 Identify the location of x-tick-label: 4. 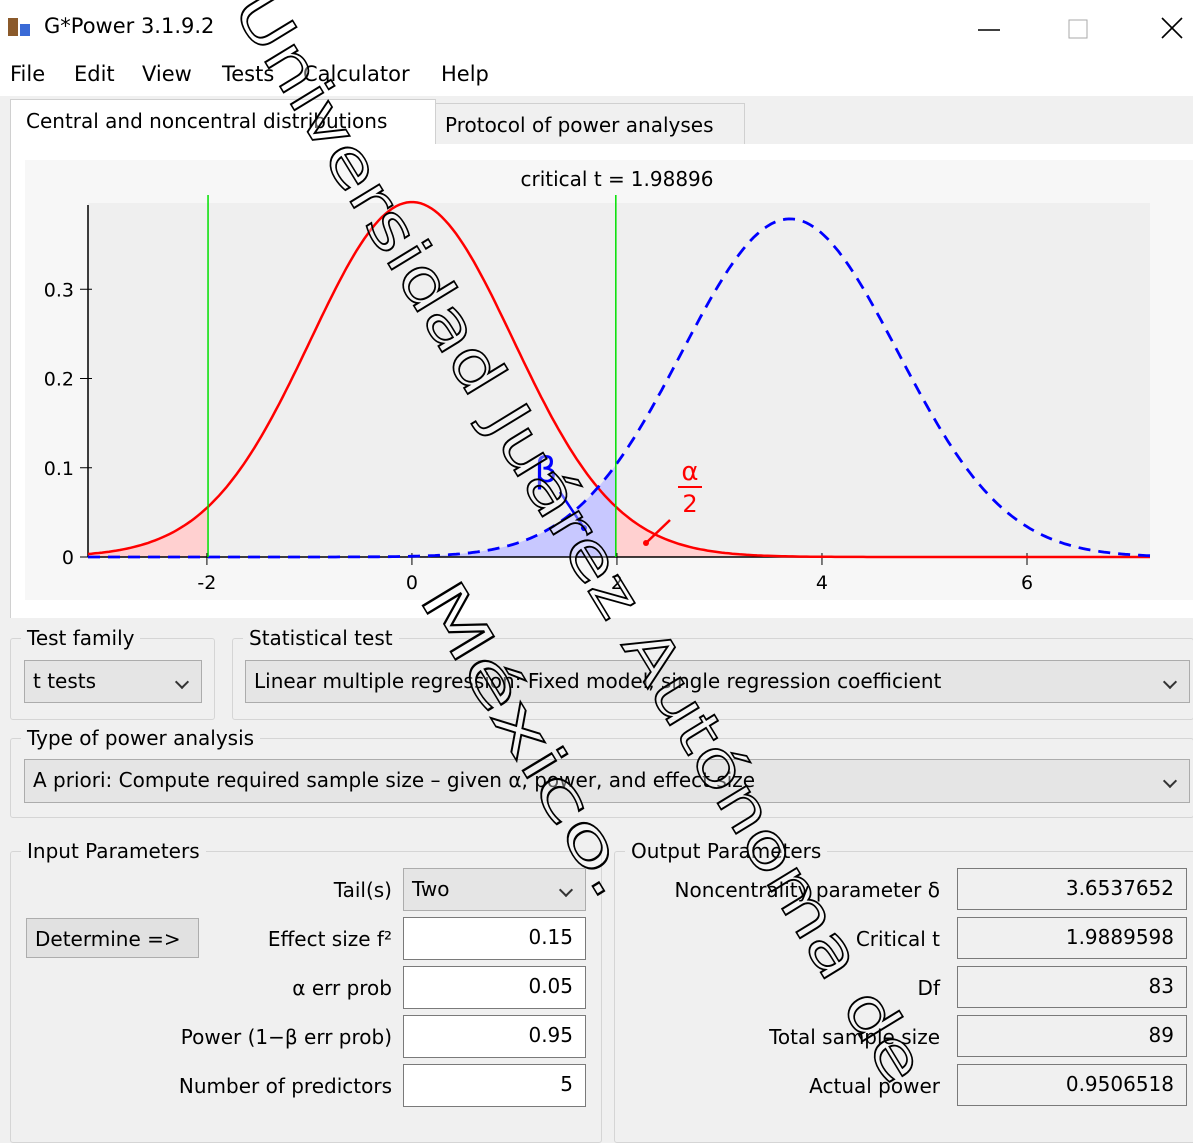
(822, 583).